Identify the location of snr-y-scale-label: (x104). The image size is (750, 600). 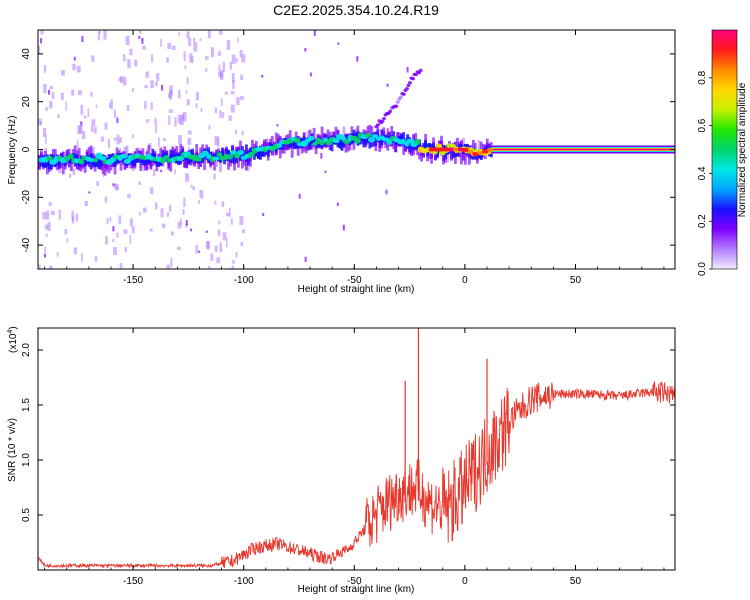
(13, 339).